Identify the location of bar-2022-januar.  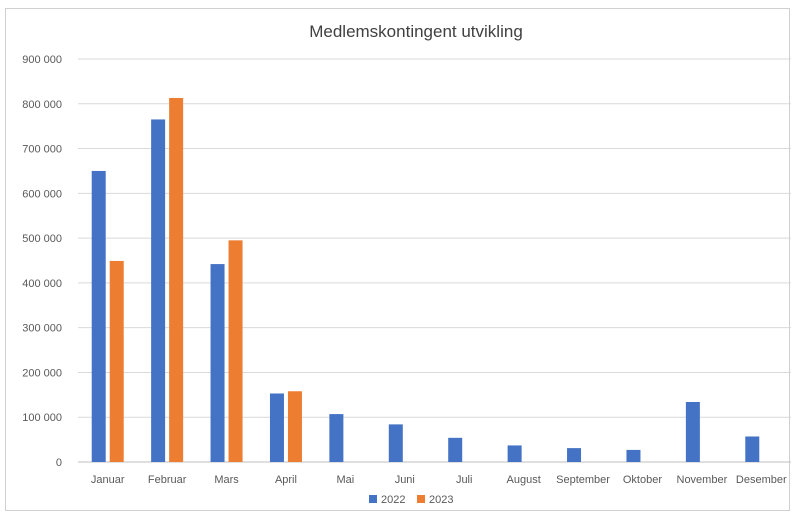
(98, 316).